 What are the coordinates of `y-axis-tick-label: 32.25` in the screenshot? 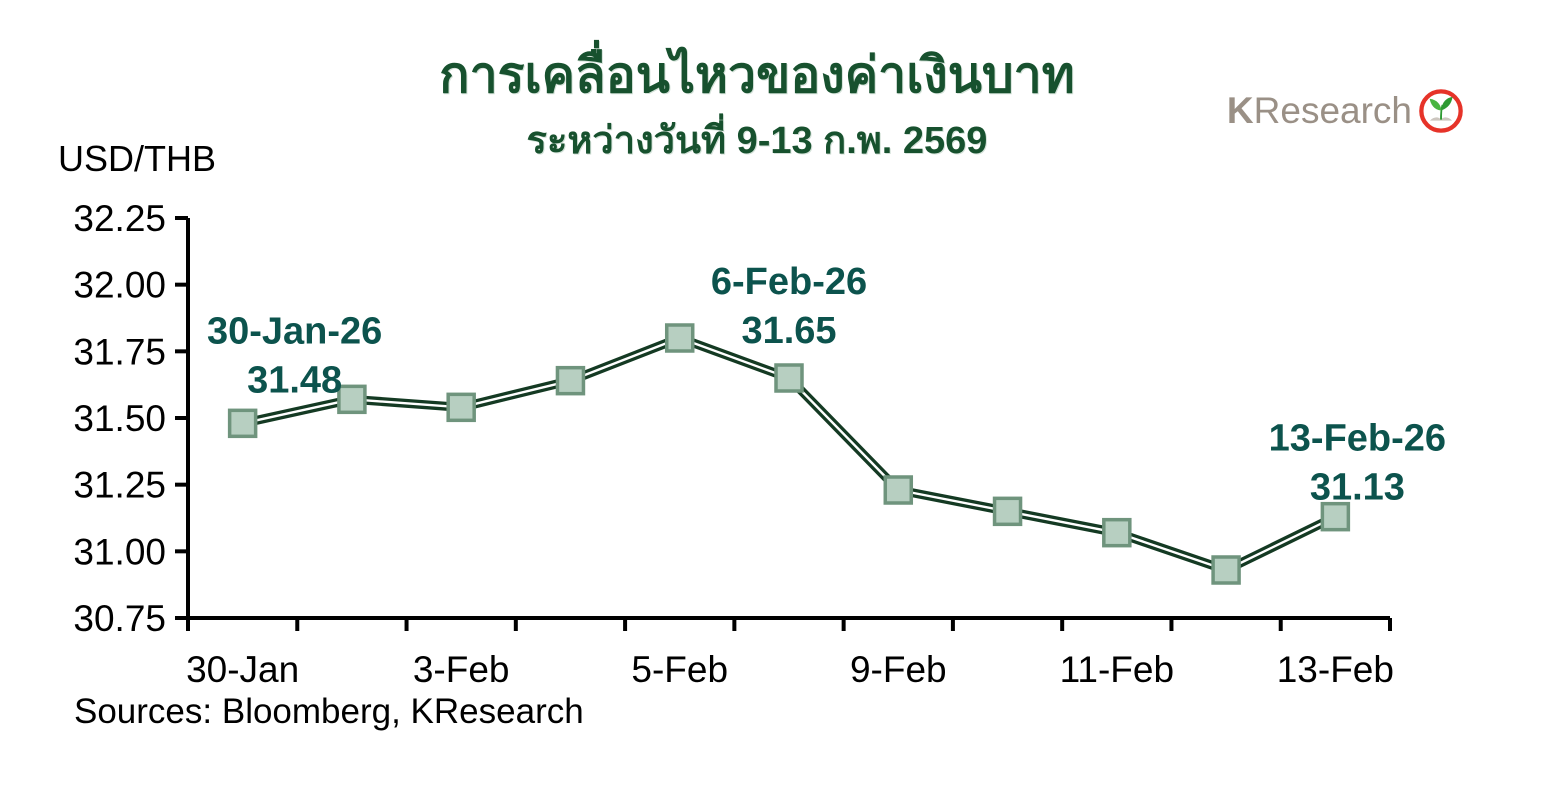 It's located at (119, 218).